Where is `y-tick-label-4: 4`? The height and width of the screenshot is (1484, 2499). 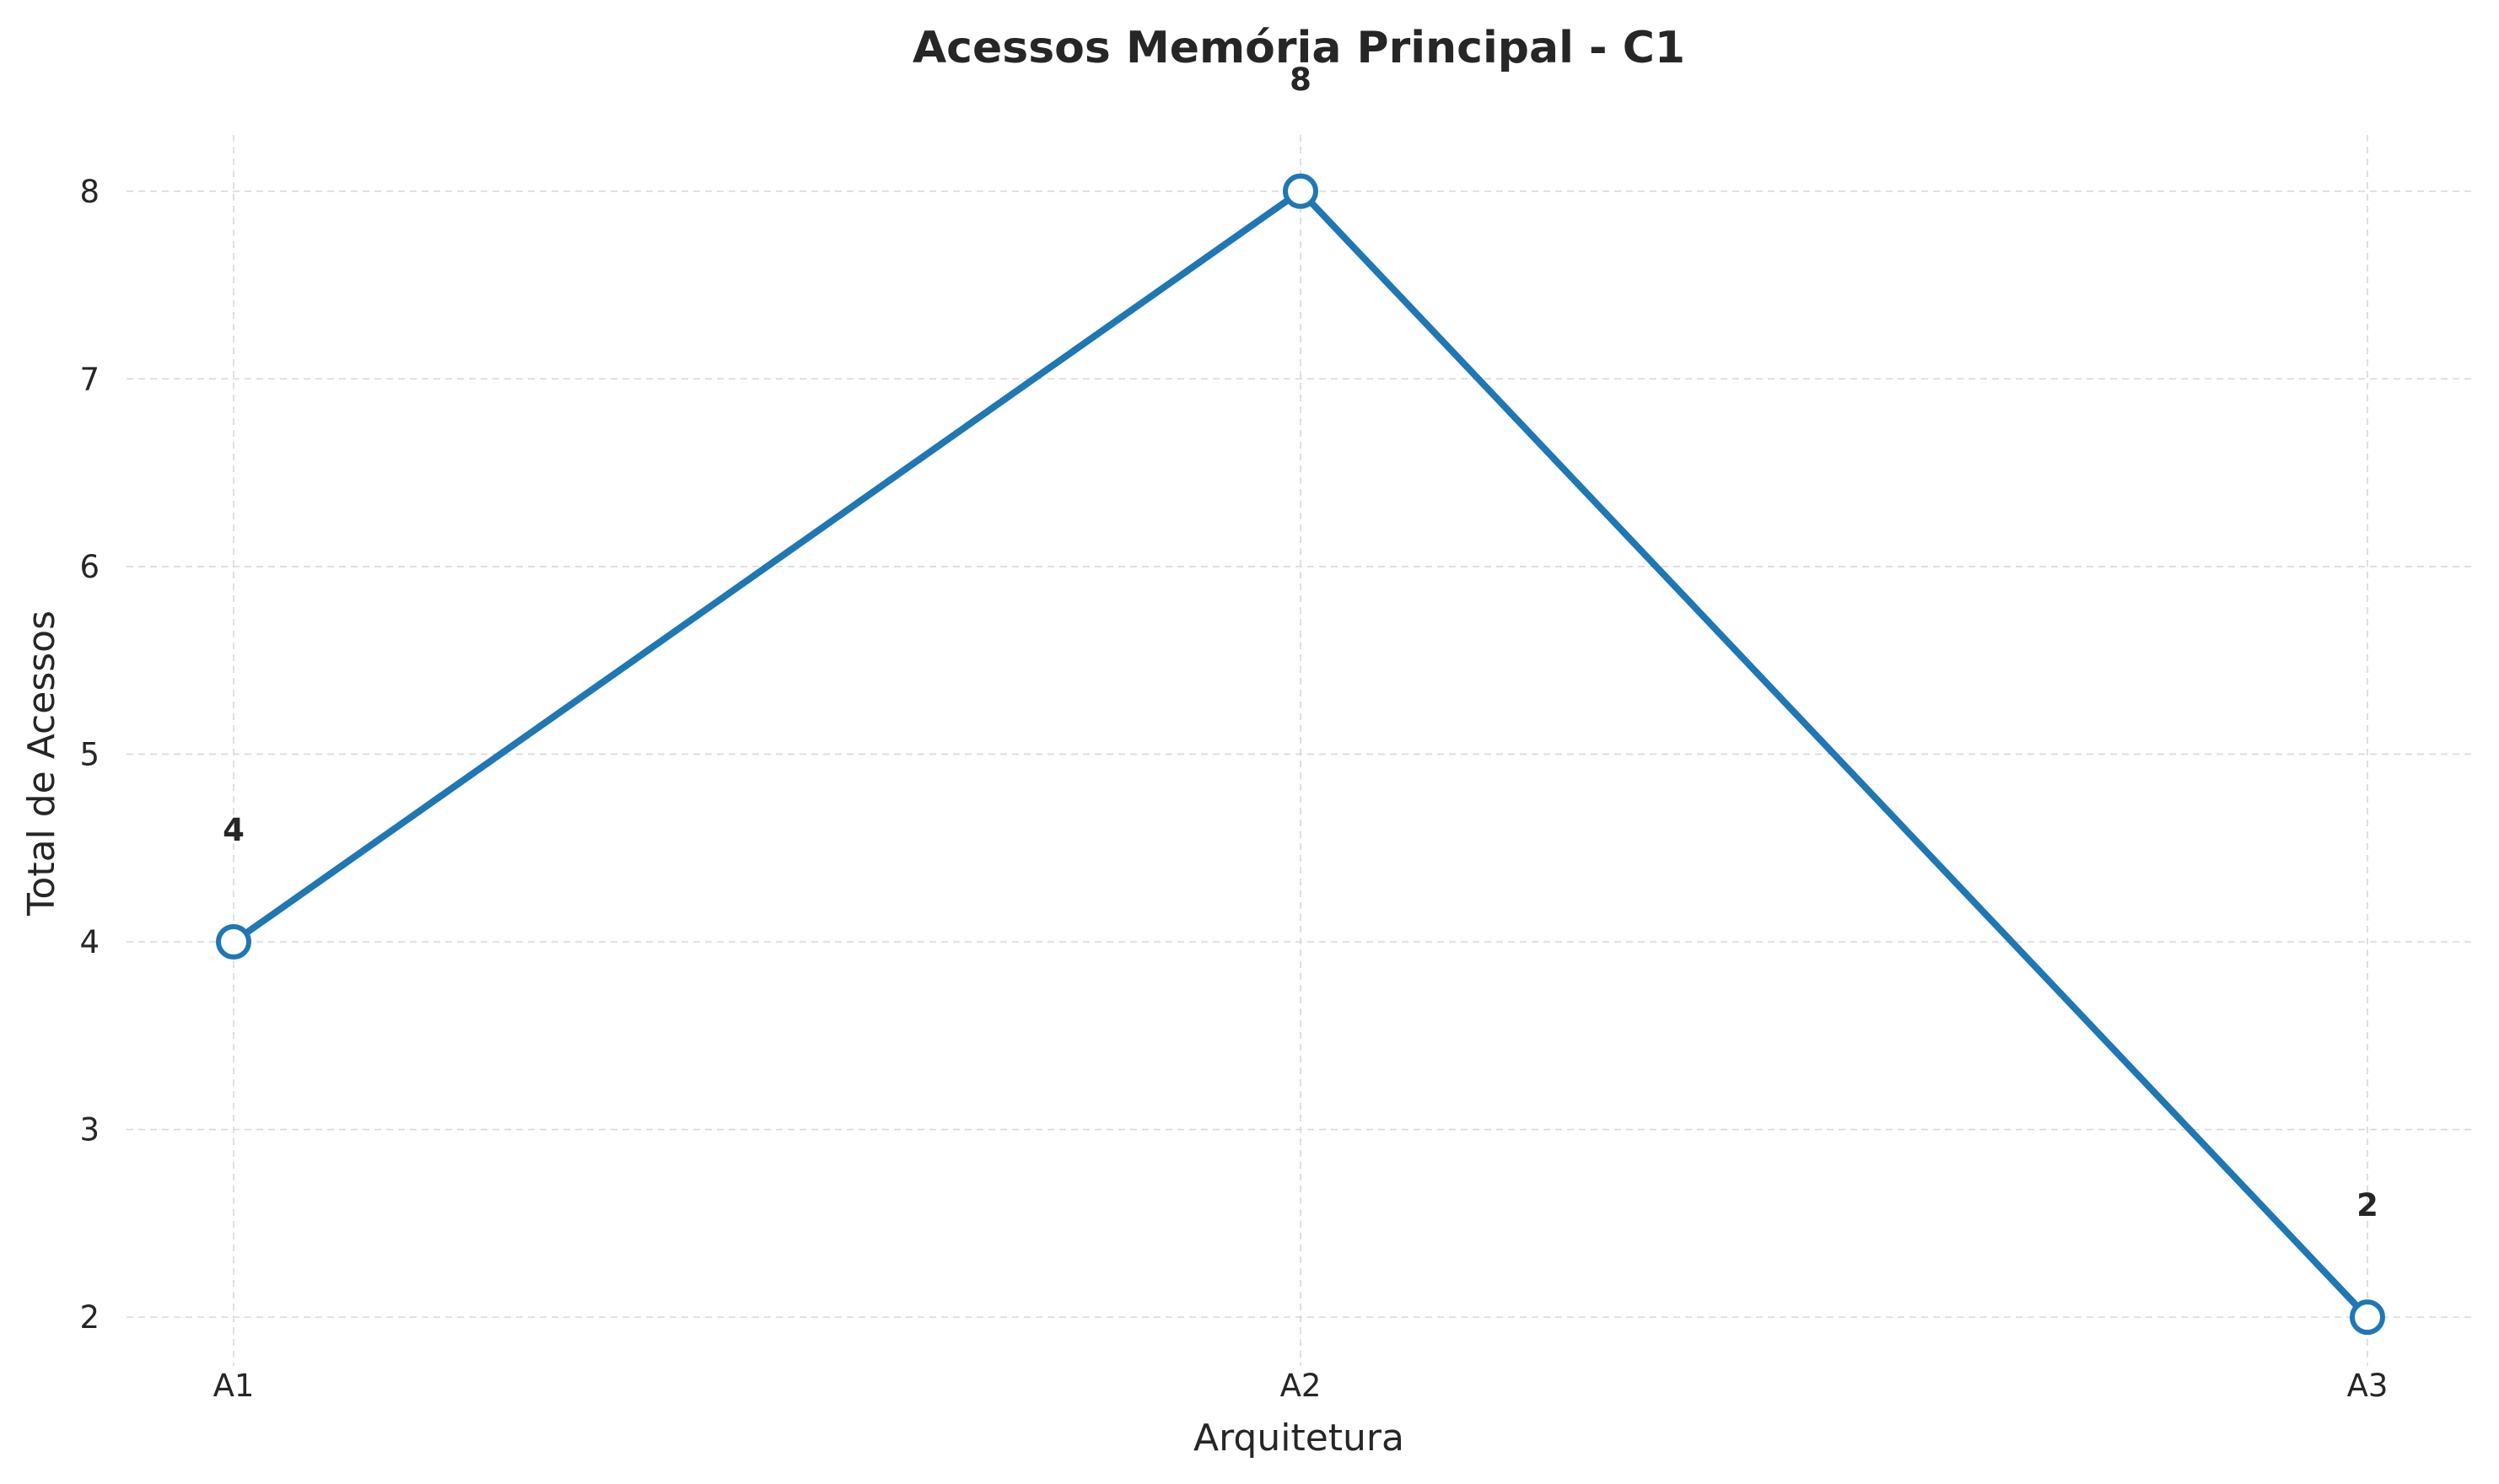
y-tick-label-4: 4 is located at coordinates (90, 942).